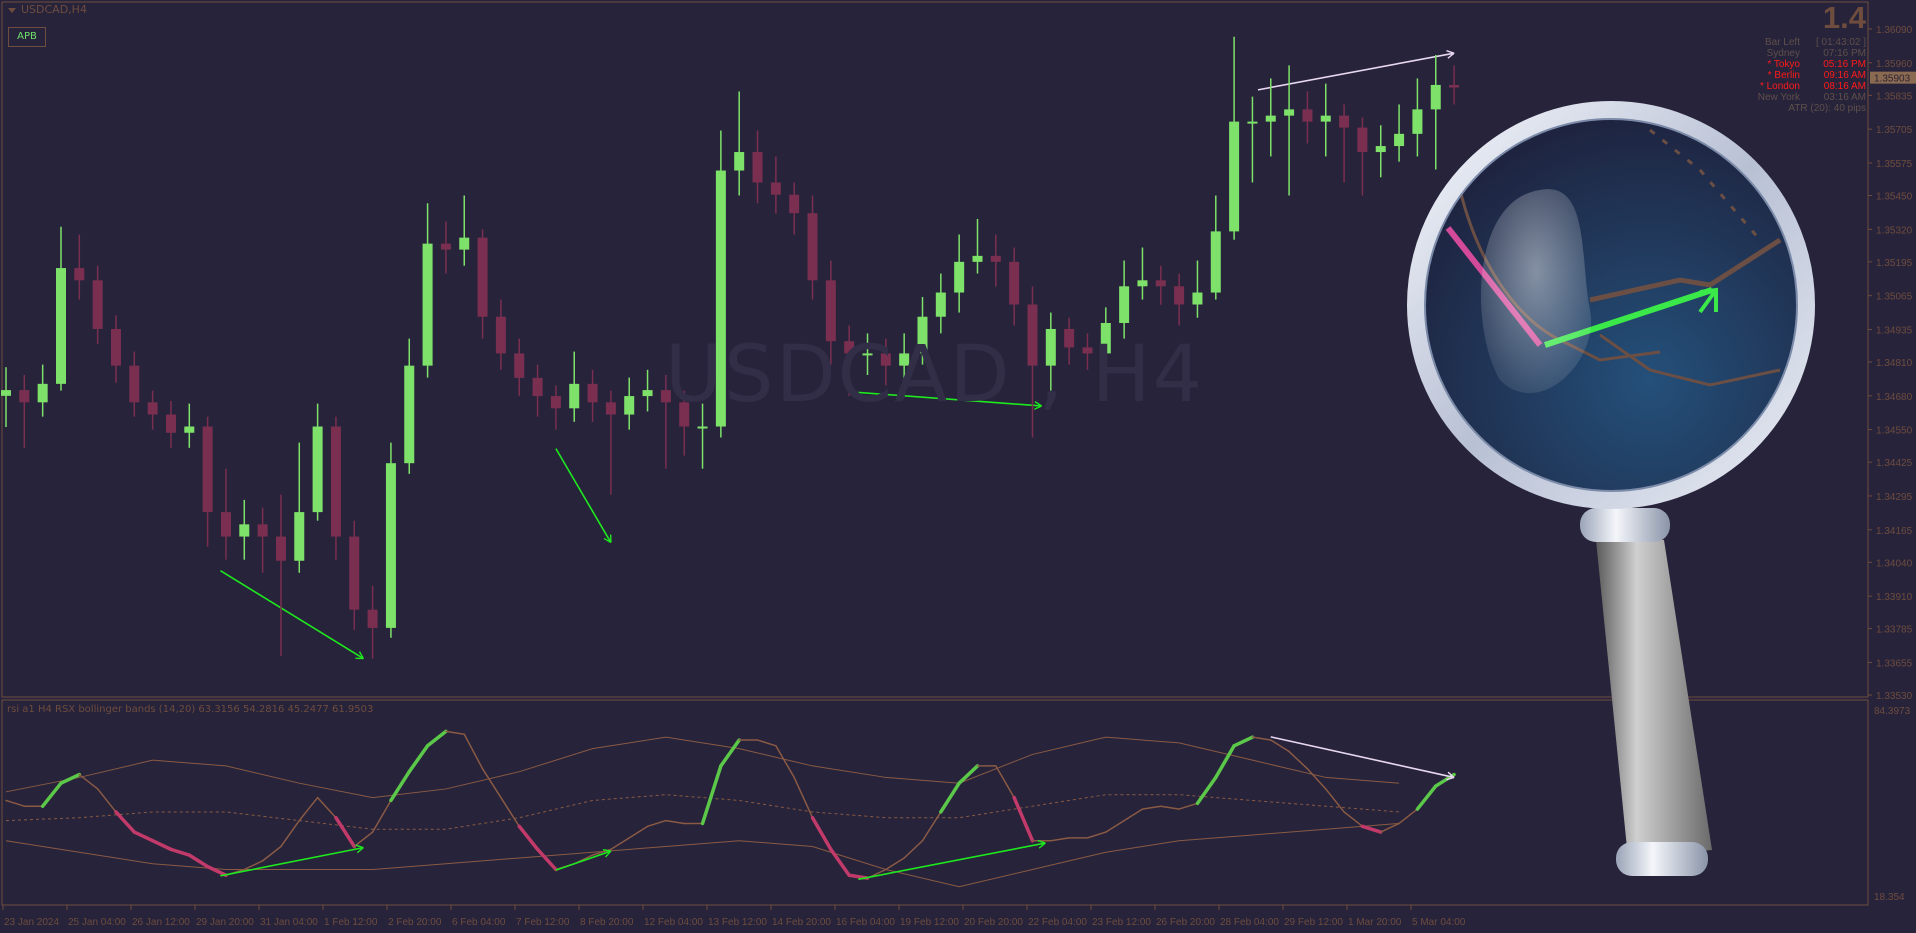 The height and width of the screenshot is (933, 1916). Describe the element at coordinates (1778, 97) in the screenshot. I see `session-label: New York` at that location.